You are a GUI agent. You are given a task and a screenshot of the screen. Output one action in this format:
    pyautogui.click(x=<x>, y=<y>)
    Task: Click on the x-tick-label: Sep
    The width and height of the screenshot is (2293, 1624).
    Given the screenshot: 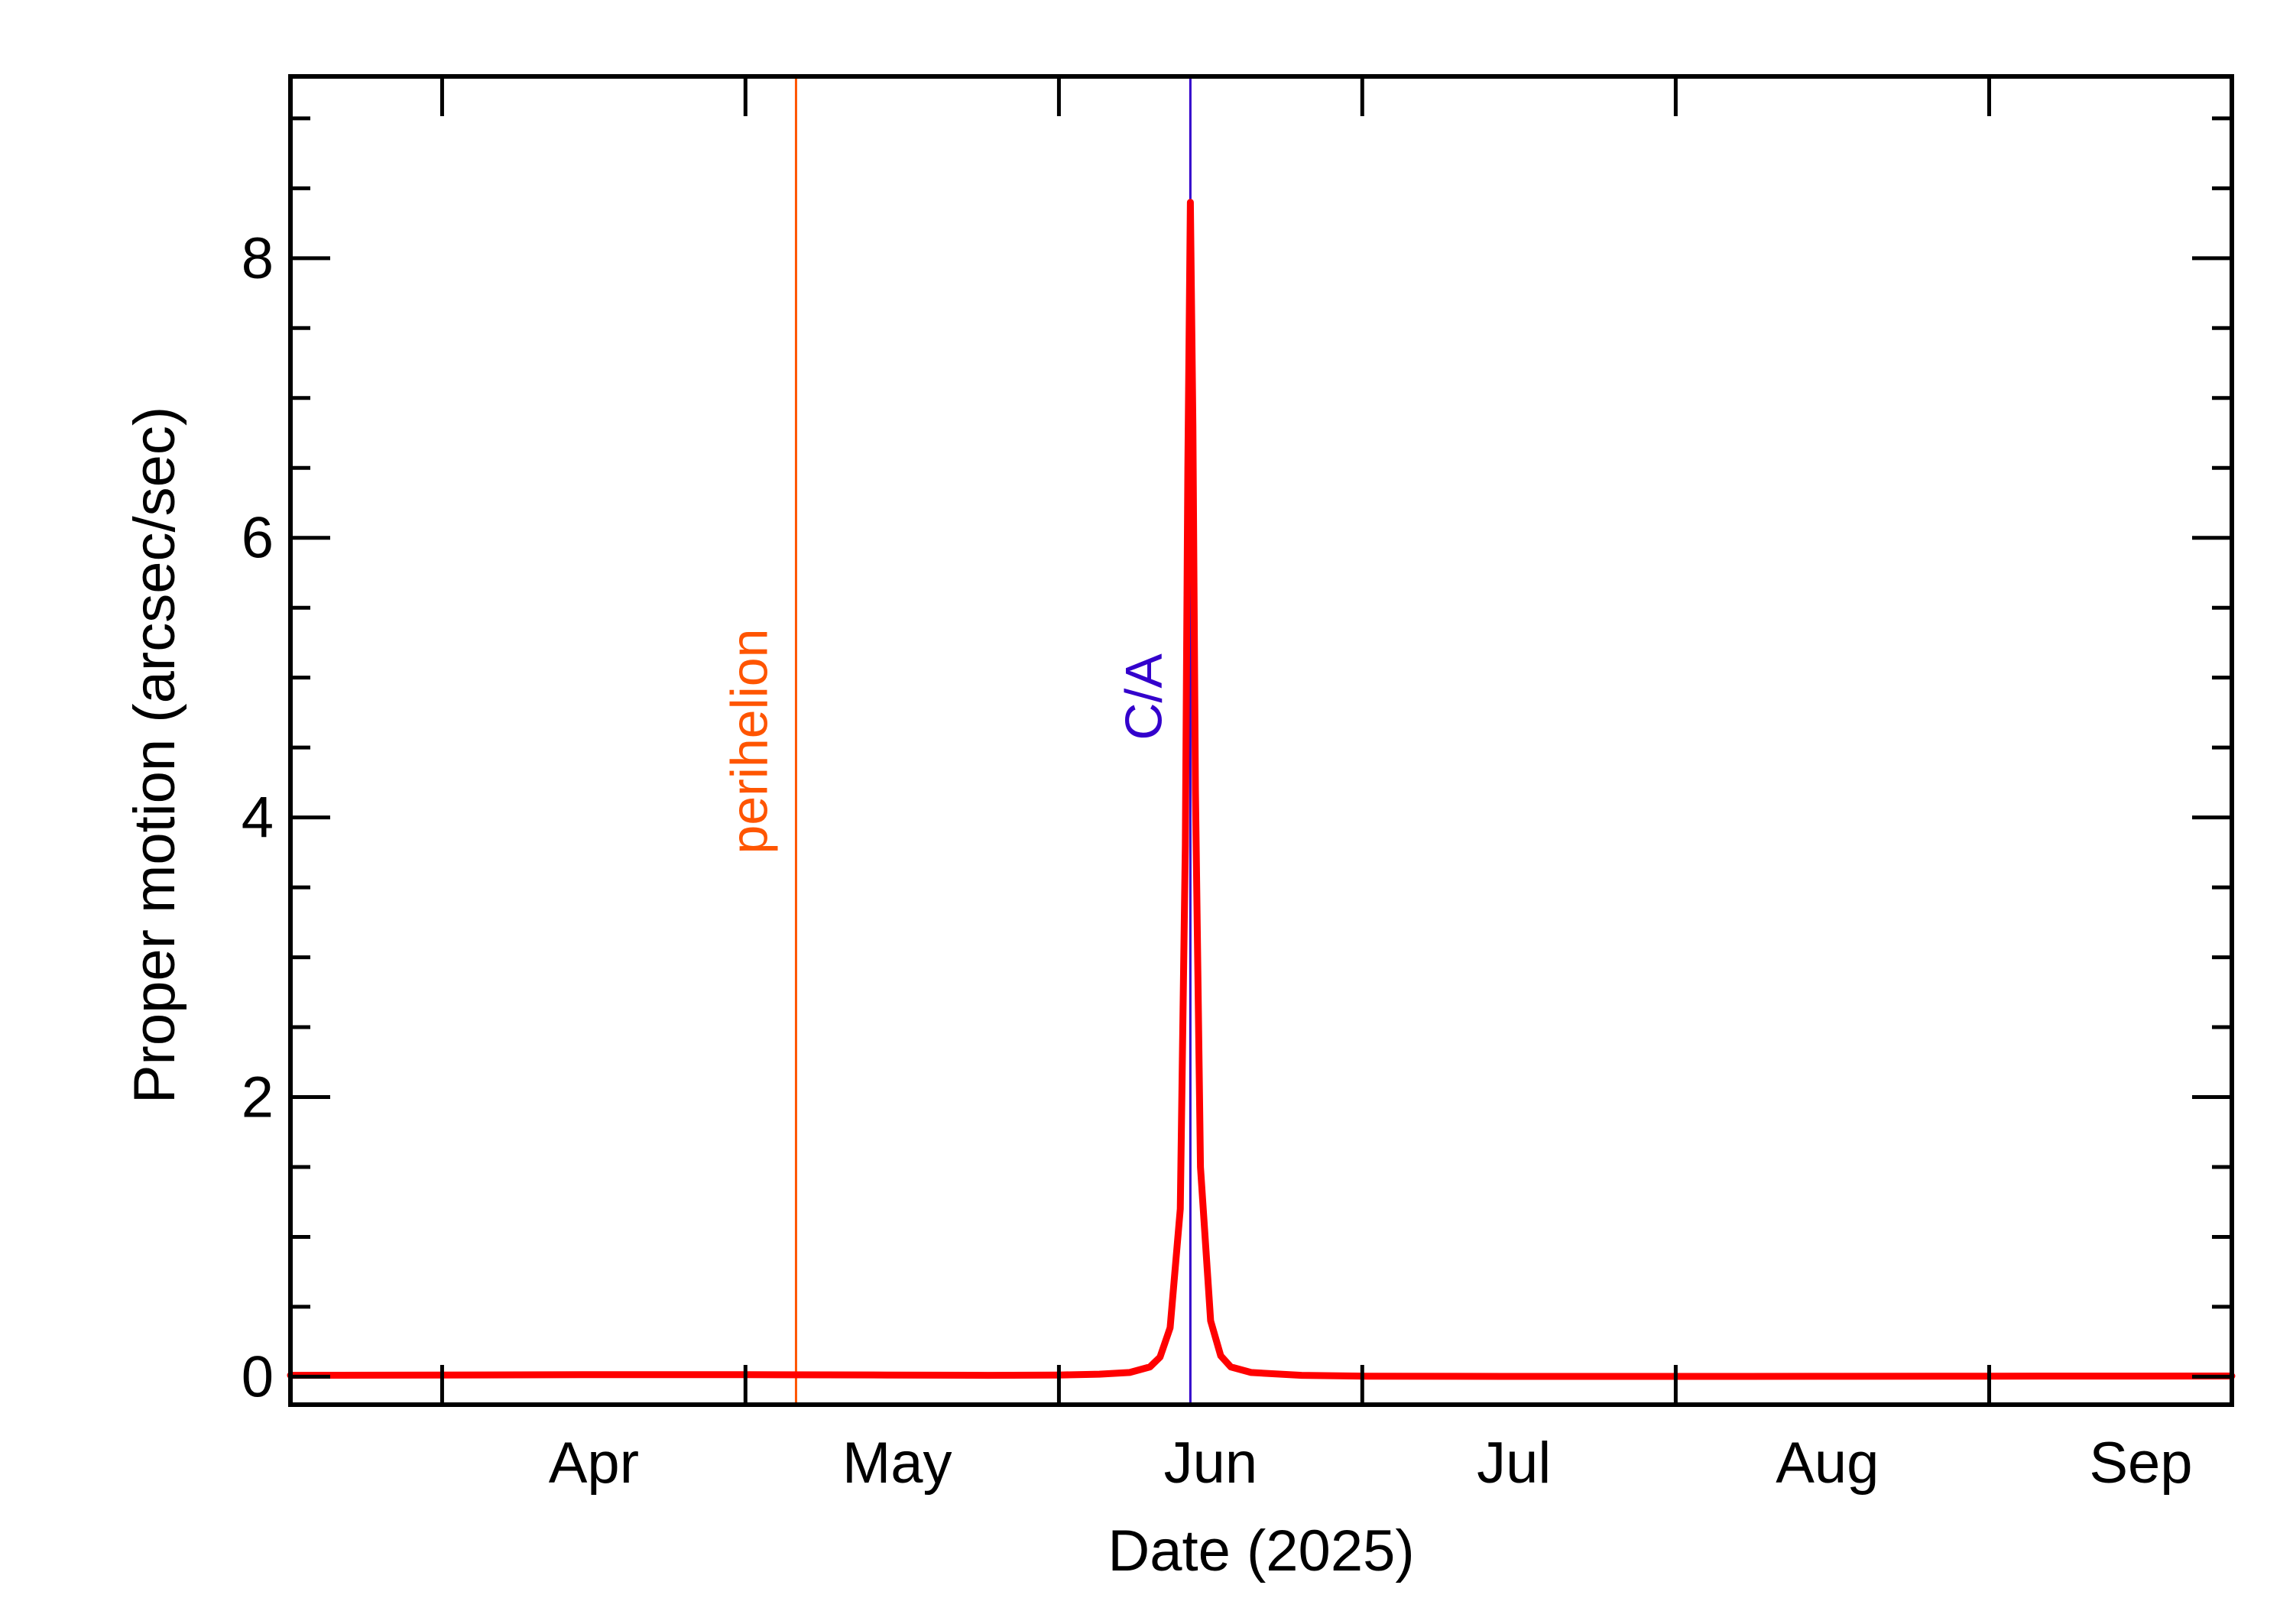 What is the action you would take?
    pyautogui.click(x=2140, y=1463)
    